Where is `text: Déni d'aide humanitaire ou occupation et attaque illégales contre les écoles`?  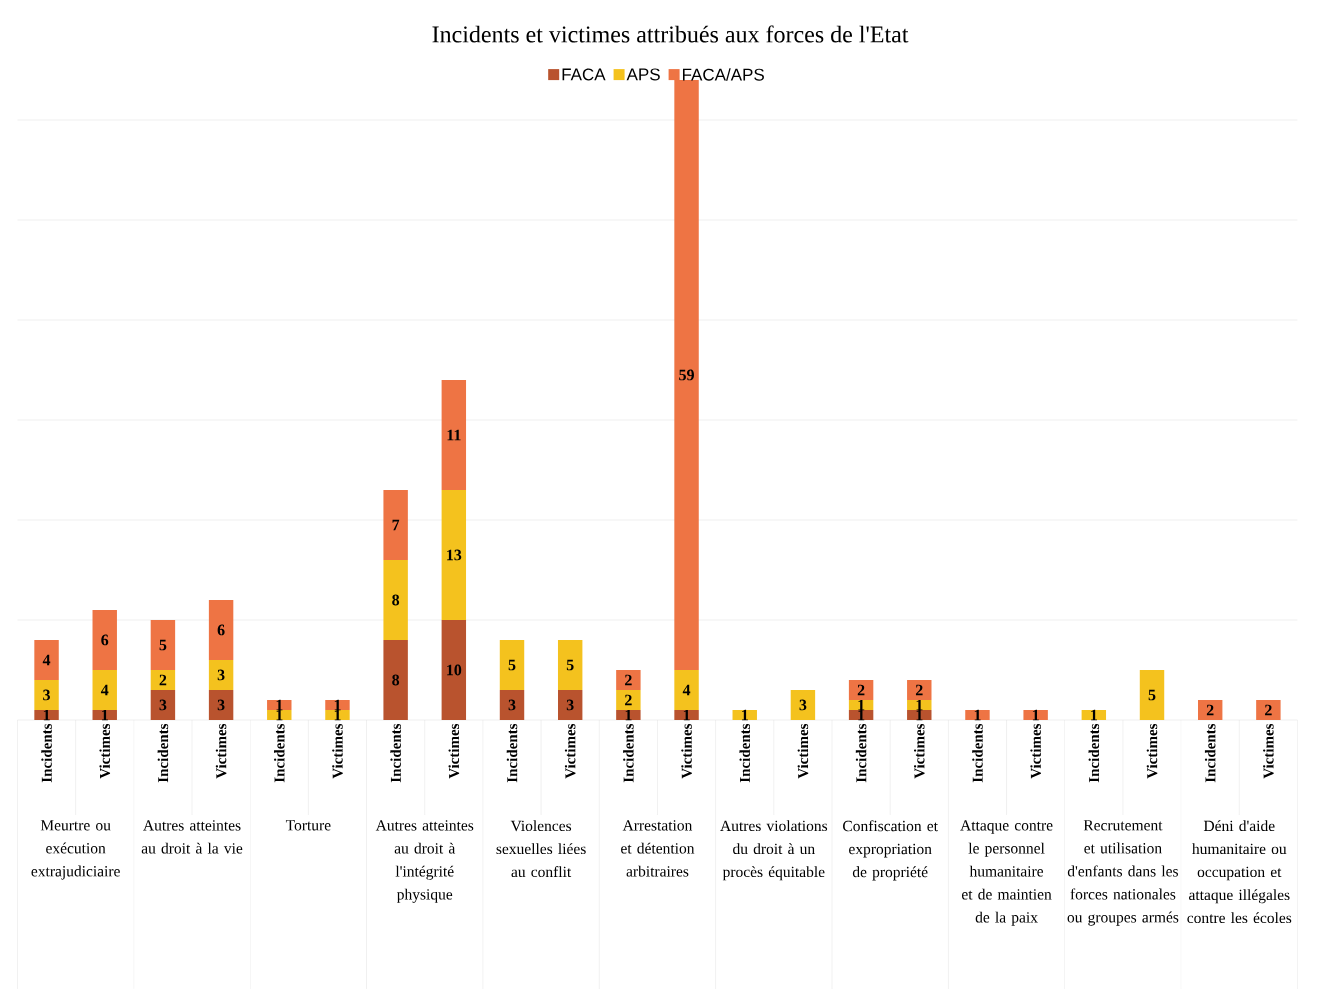 text: Déni d'aide humanitaire ou occupation et attaque illégales contre les écoles is located at coordinates (1239, 872).